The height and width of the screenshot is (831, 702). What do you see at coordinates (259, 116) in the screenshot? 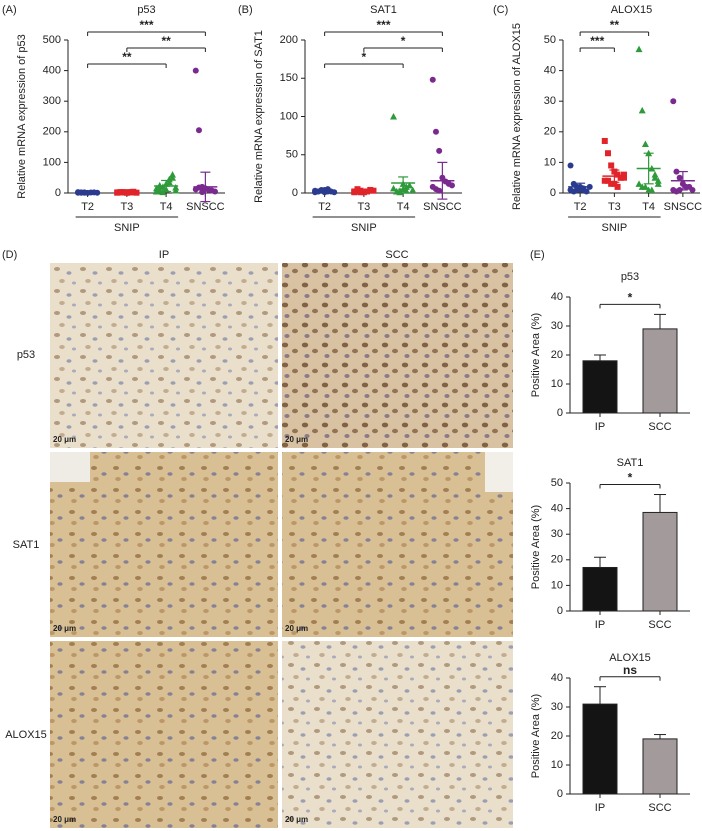
I see `y-axis-label: Relative mRNA expression of SAT1` at bounding box center [259, 116].